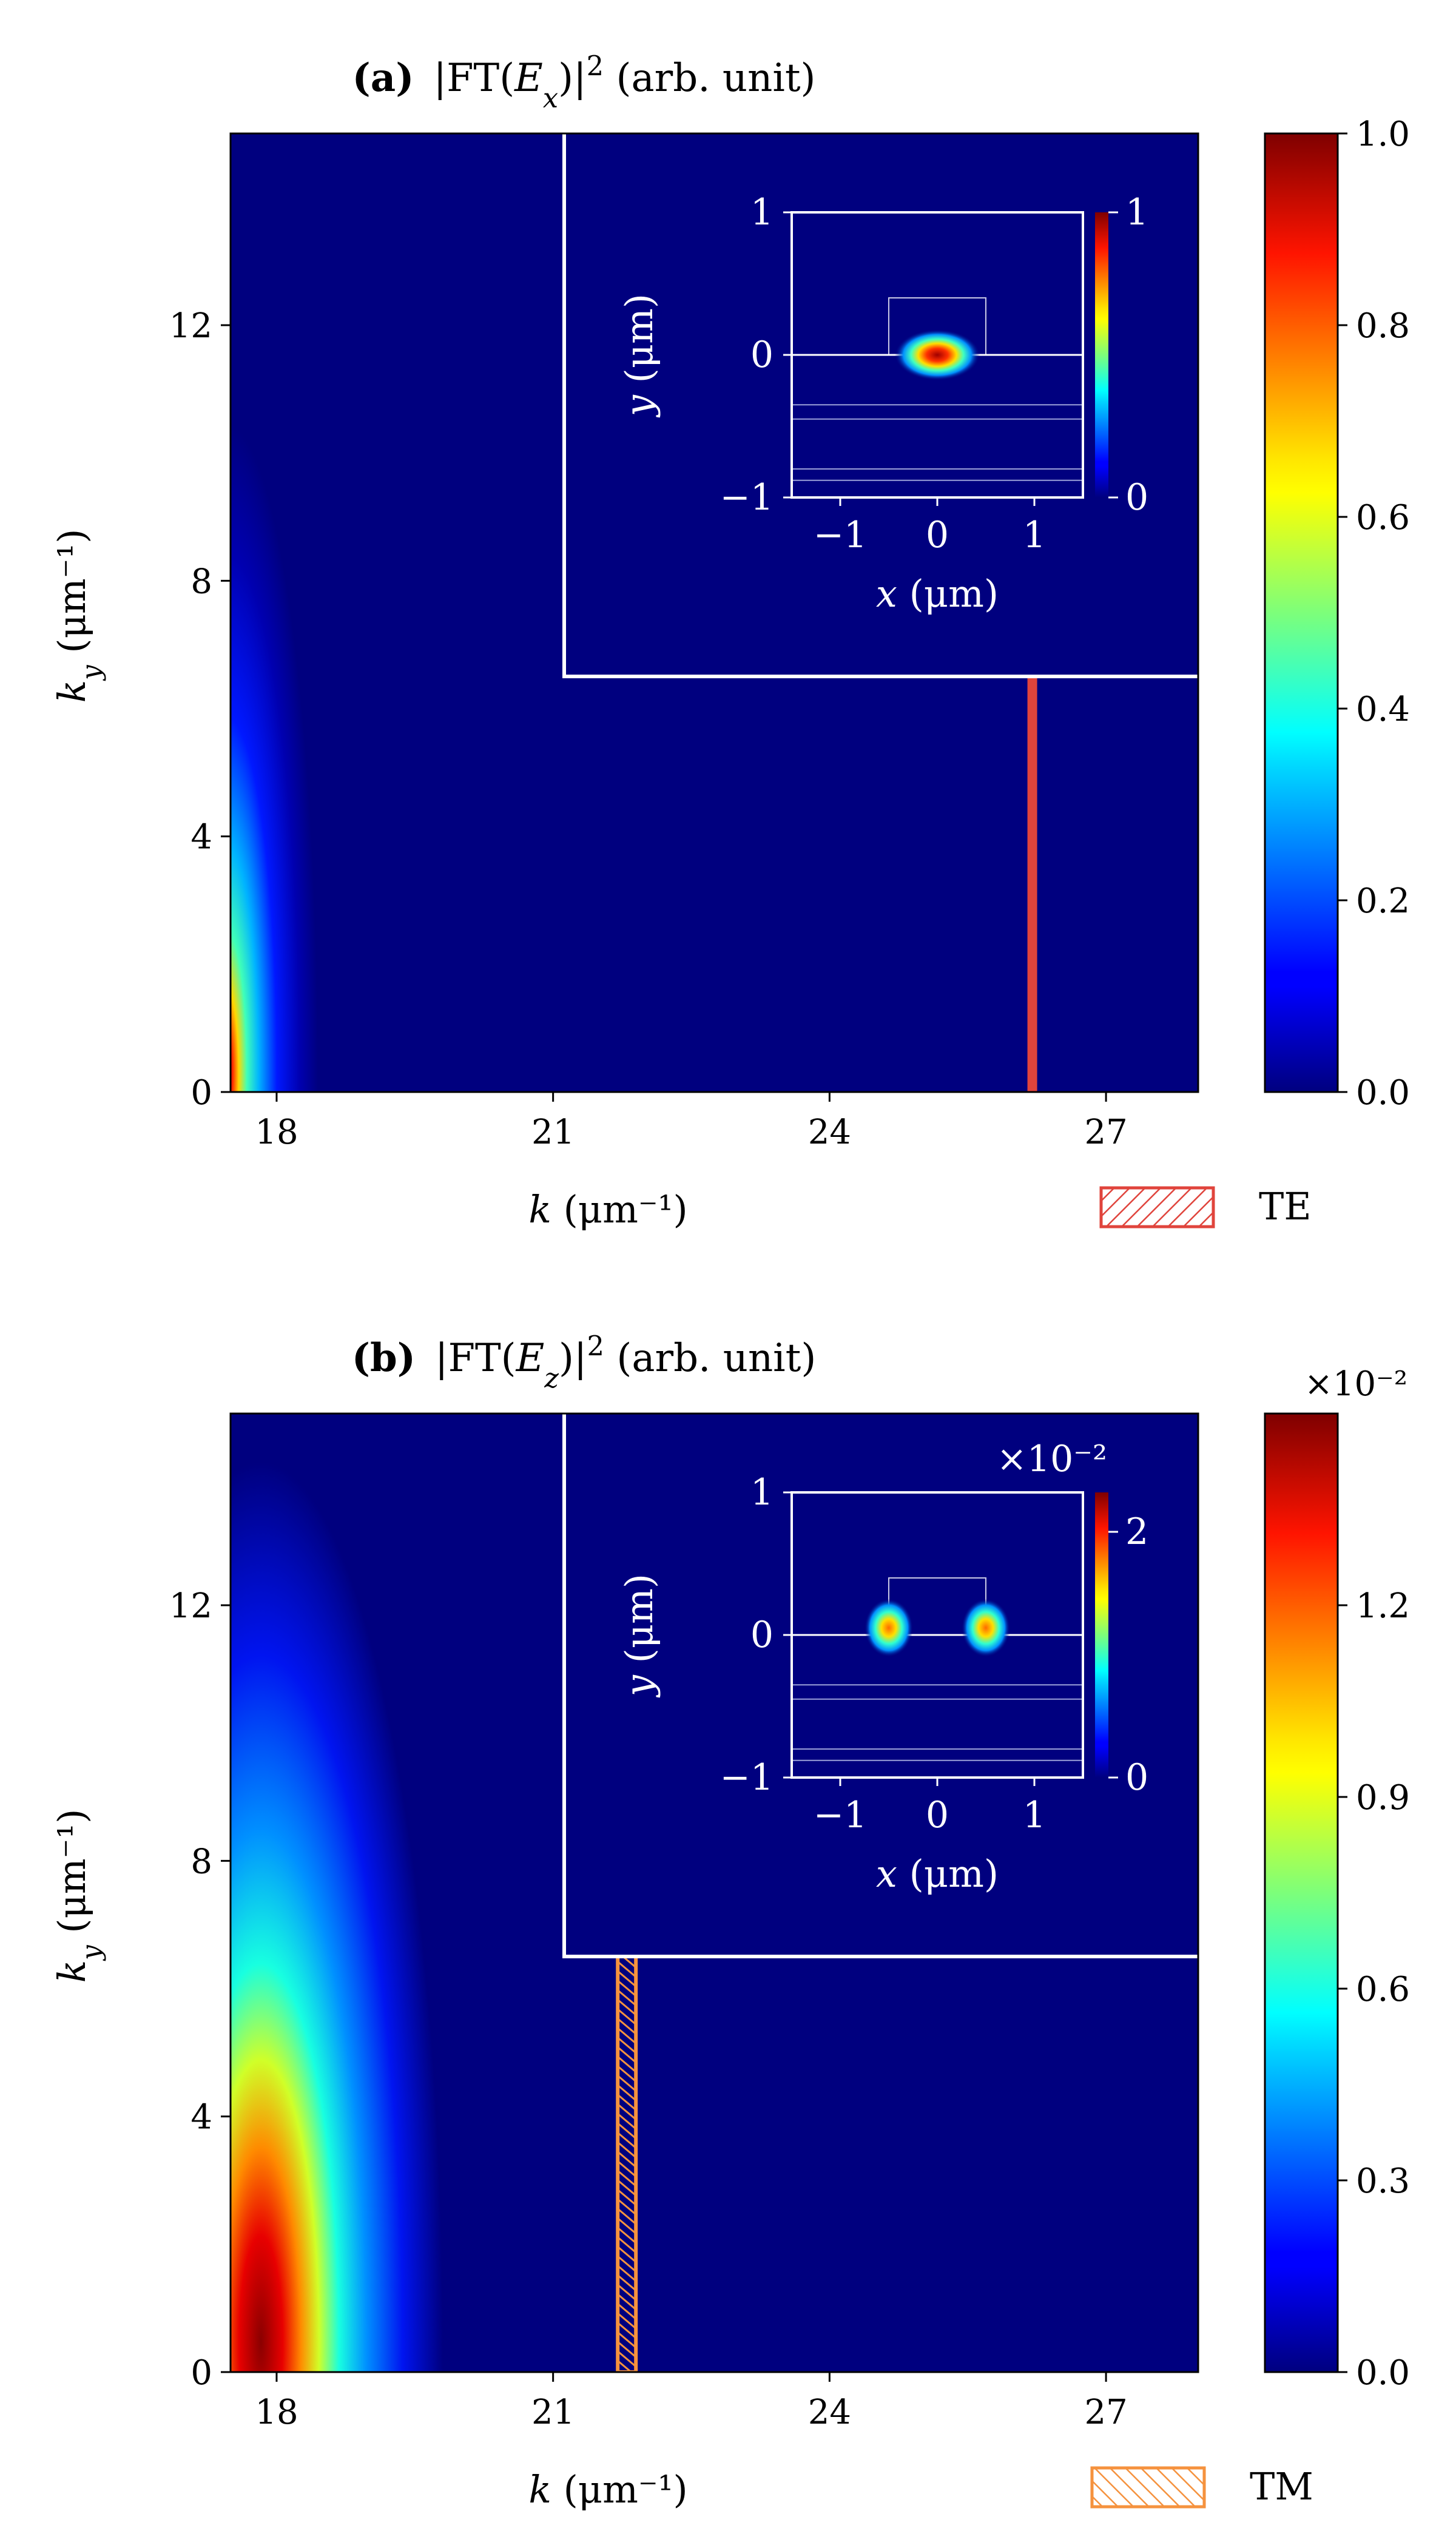  Describe the element at coordinates (584, 1362) in the screenshot. I see `panel-title: (b) |FT(Ez)|2 (arb. unit)` at that location.